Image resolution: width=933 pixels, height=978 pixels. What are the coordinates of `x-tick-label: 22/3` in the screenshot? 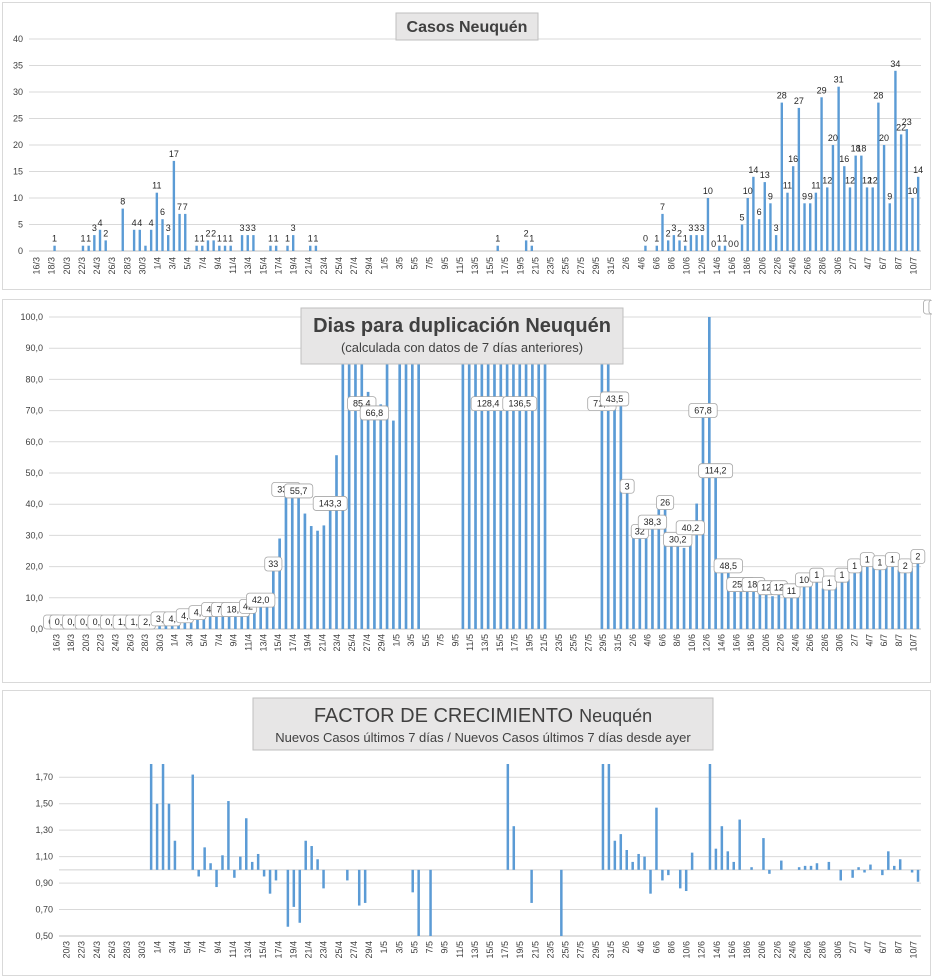 It's located at (82, 950).